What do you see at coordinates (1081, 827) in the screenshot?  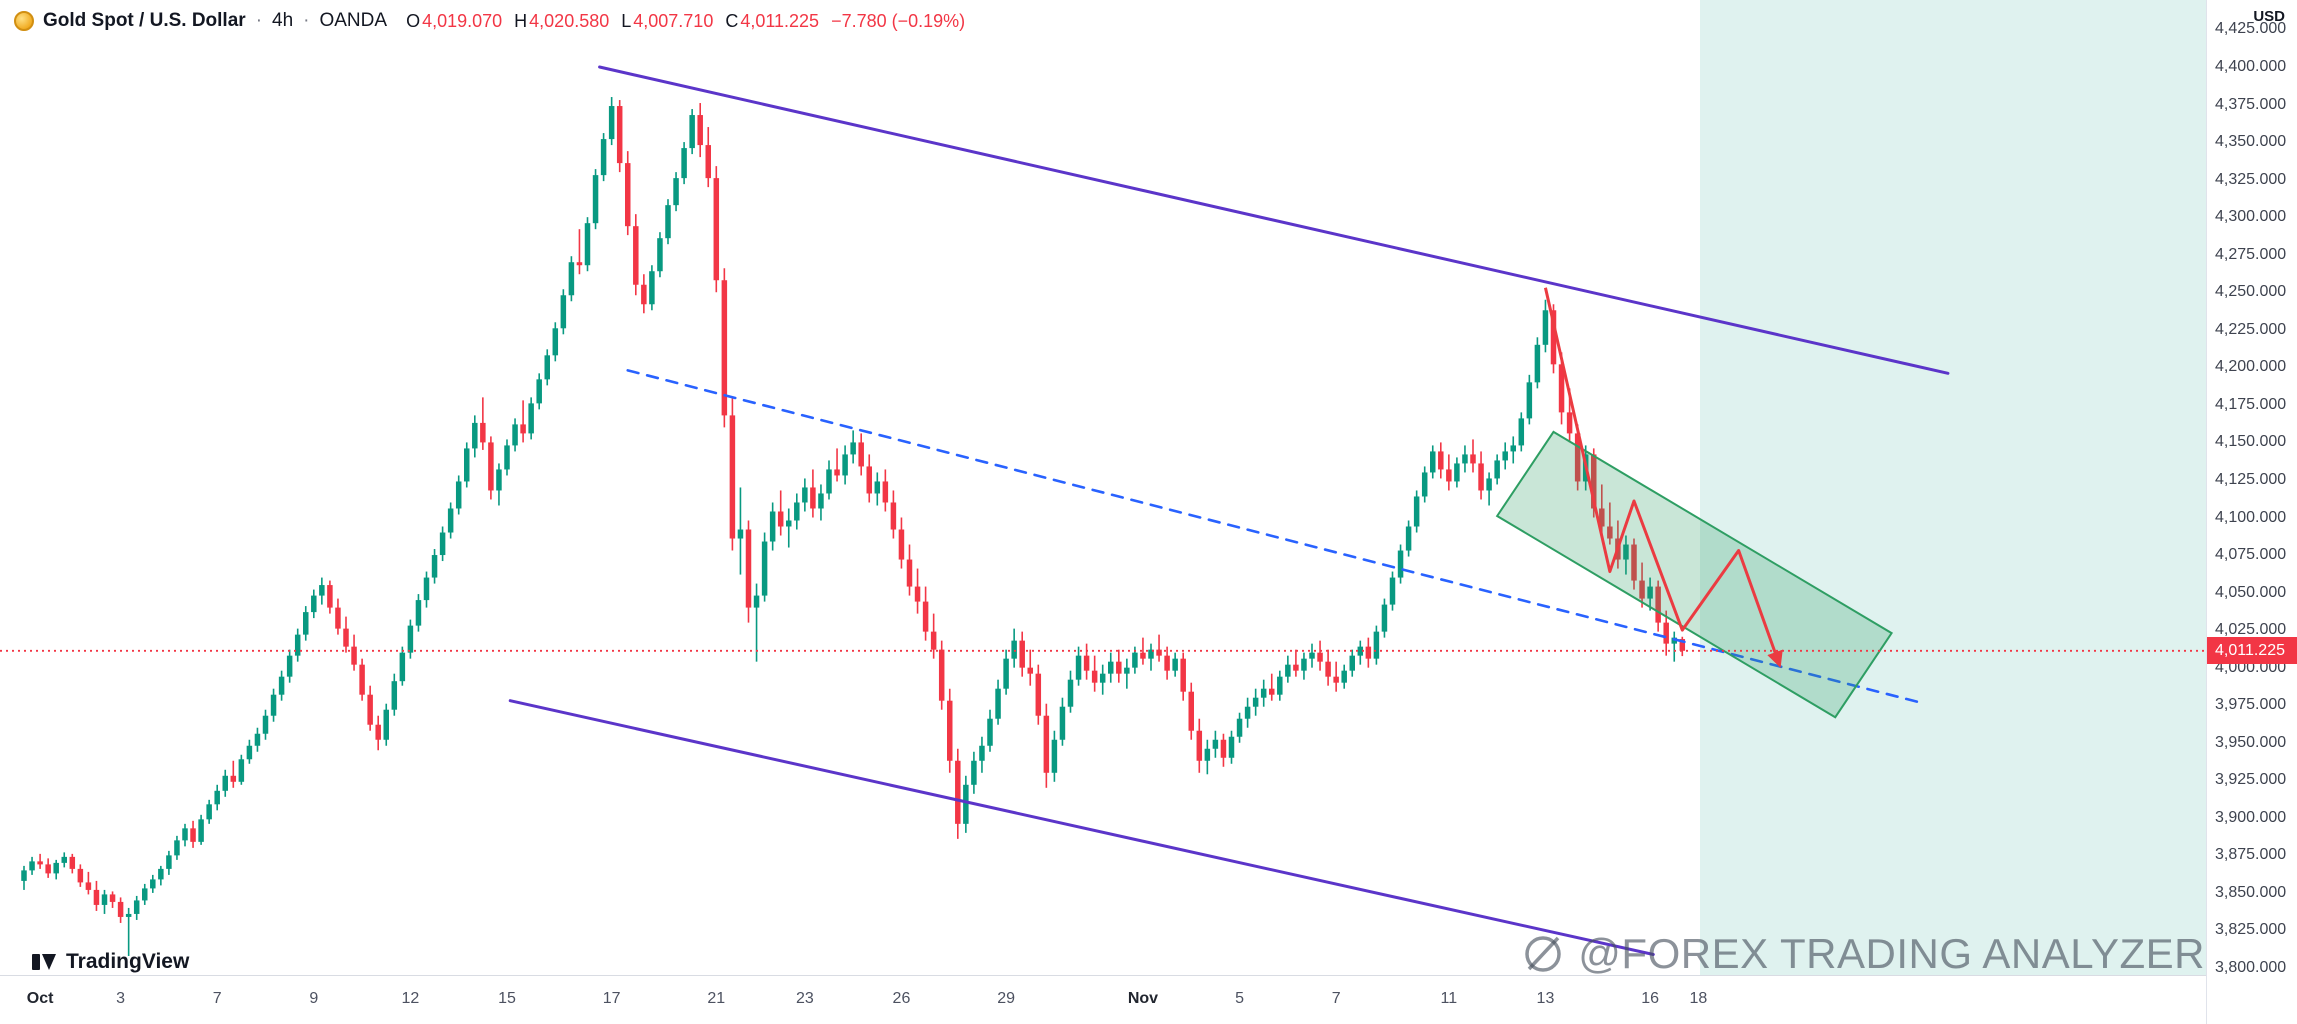 I see `lower-channel-trendline` at bounding box center [1081, 827].